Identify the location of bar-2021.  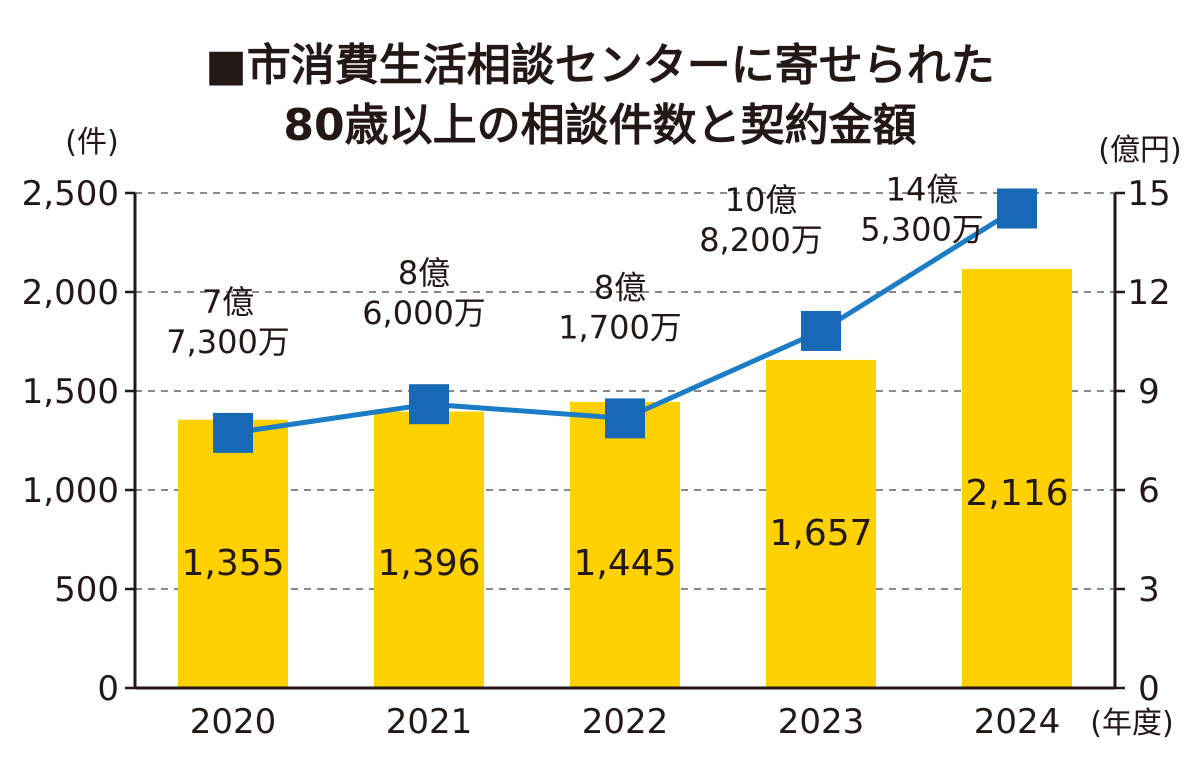
(429, 549).